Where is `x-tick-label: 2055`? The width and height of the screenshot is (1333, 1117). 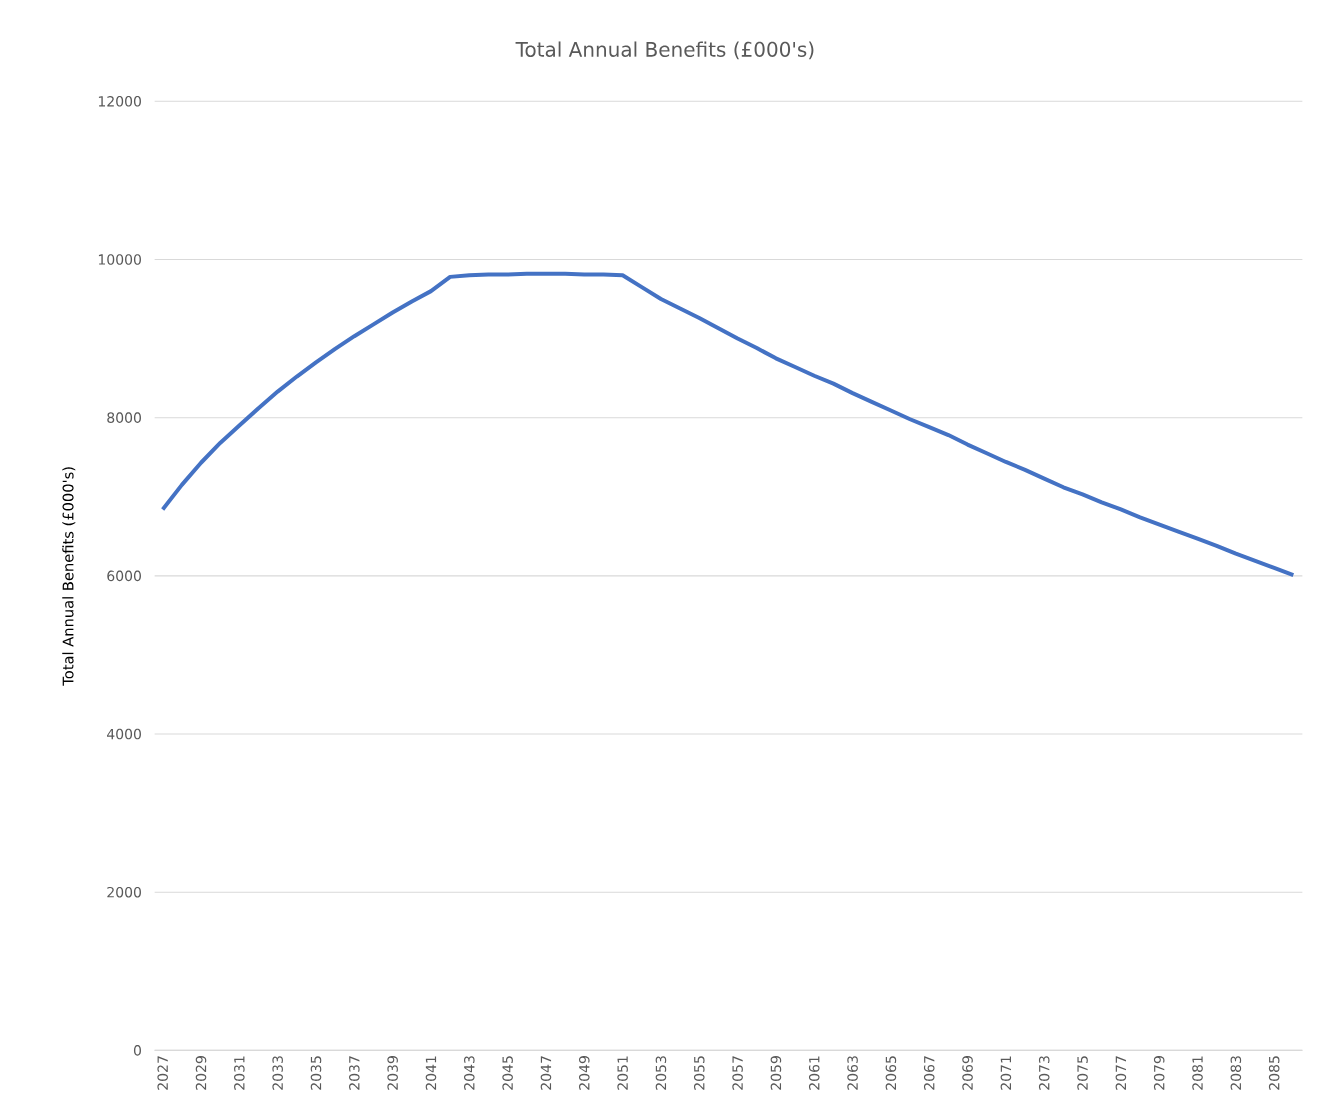 x-tick-label: 2055 is located at coordinates (699, 1073).